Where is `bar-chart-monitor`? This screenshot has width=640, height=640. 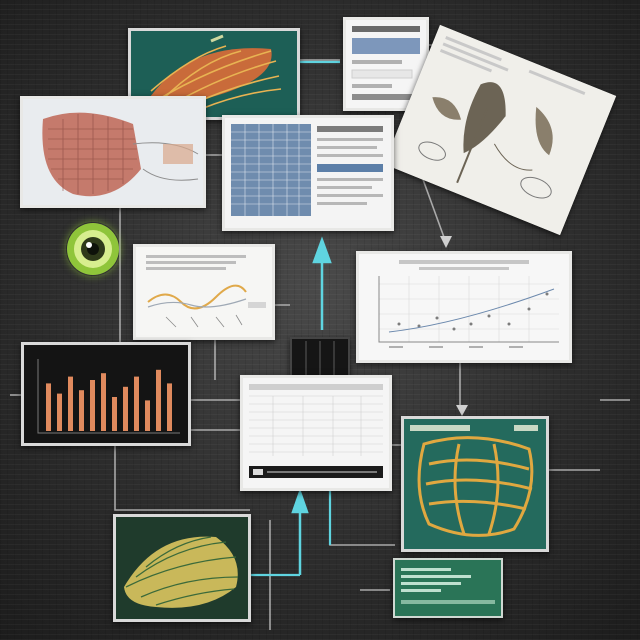
bar-chart-monitor is located at coordinates (106, 394).